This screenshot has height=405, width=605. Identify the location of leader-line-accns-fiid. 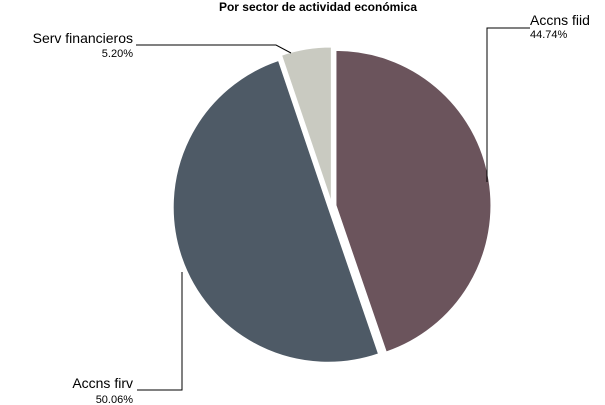
(508, 104).